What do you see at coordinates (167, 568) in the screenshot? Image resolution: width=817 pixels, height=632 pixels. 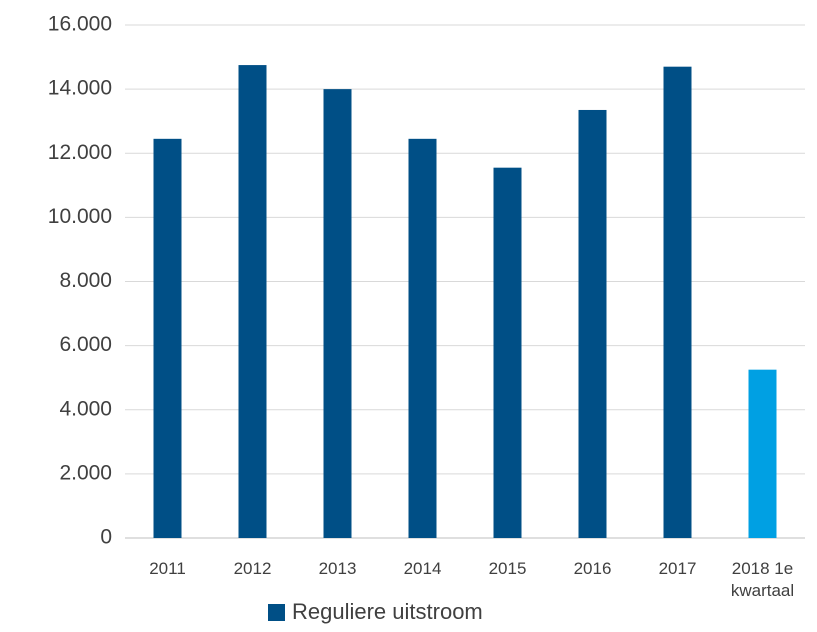 I see `x-tick-label: 2011` at bounding box center [167, 568].